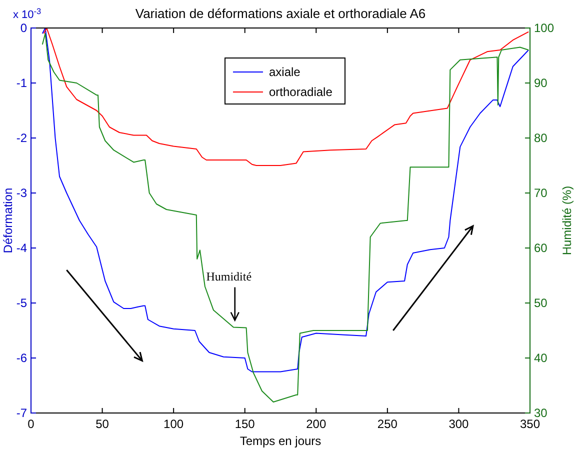 This screenshot has height=450, width=581. Describe the element at coordinates (285, 72) in the screenshot. I see `legend-label: axiale` at that location.